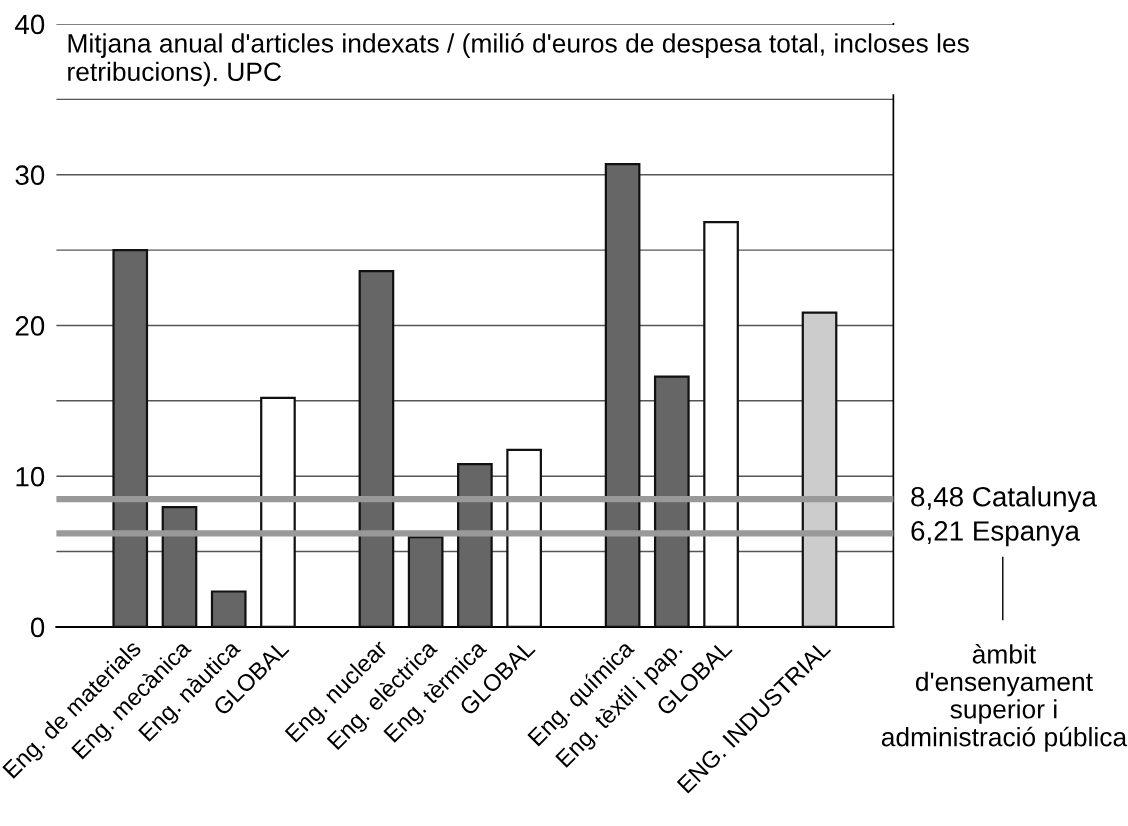 The width and height of the screenshot is (1128, 826). I want to click on y-tick-label: 30, so click(30, 175).